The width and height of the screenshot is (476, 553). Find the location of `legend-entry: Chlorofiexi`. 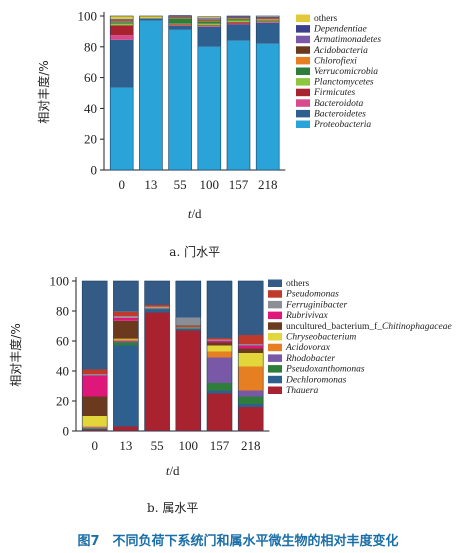

legend-entry: Chlorofiexi is located at coordinates (335, 60).